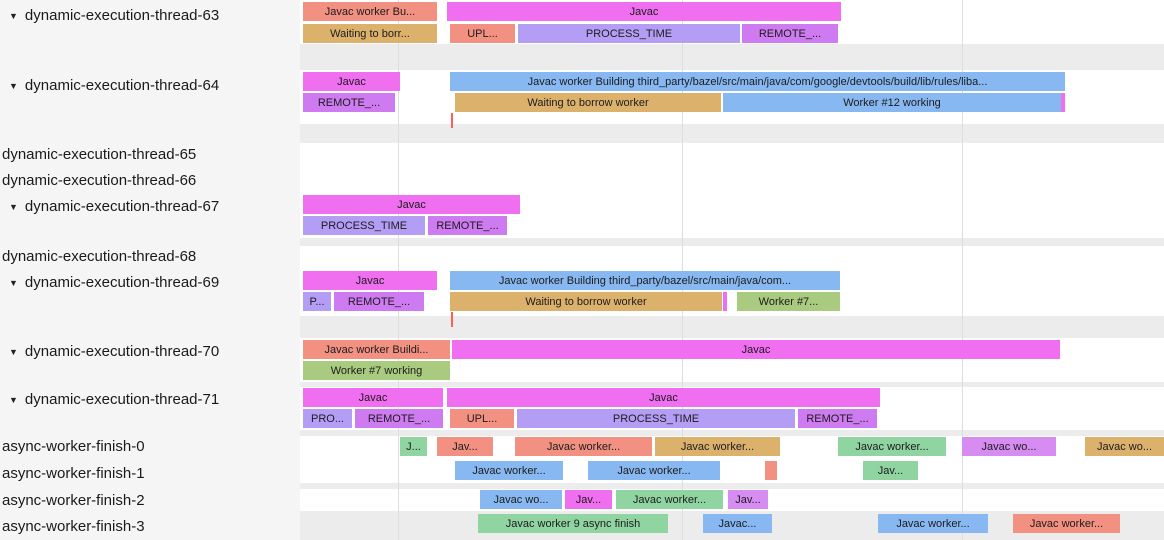 Image resolution: width=1164 pixels, height=540 pixels. I want to click on track-label-async-worker-finish-3: async-worker-finish-3, so click(151, 527).